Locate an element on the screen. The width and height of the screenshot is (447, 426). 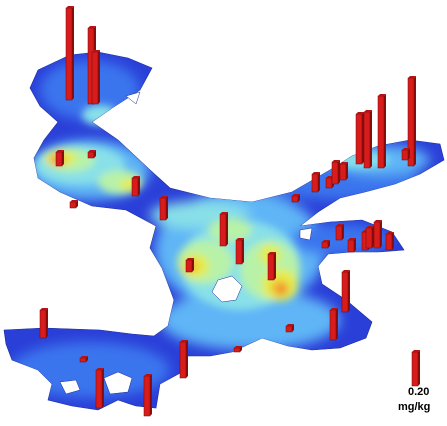
legend-unit-label: mg/kg is located at coordinates (414, 407).